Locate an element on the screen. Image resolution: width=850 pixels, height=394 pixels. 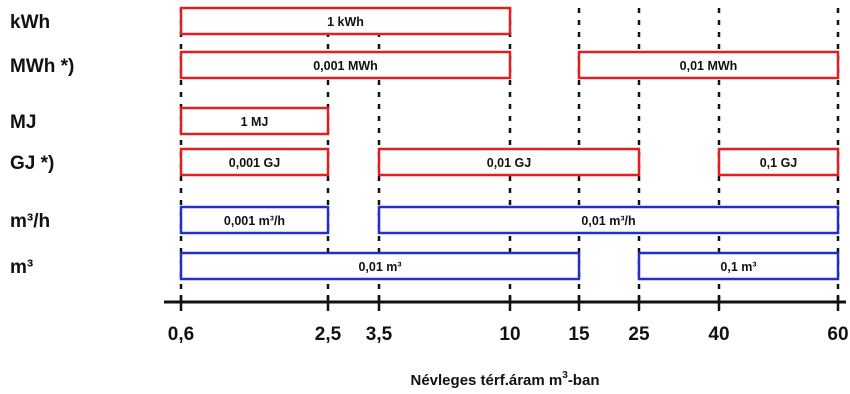
range-bar-label-3-2: 0,1 GJ is located at coordinates (779, 163).